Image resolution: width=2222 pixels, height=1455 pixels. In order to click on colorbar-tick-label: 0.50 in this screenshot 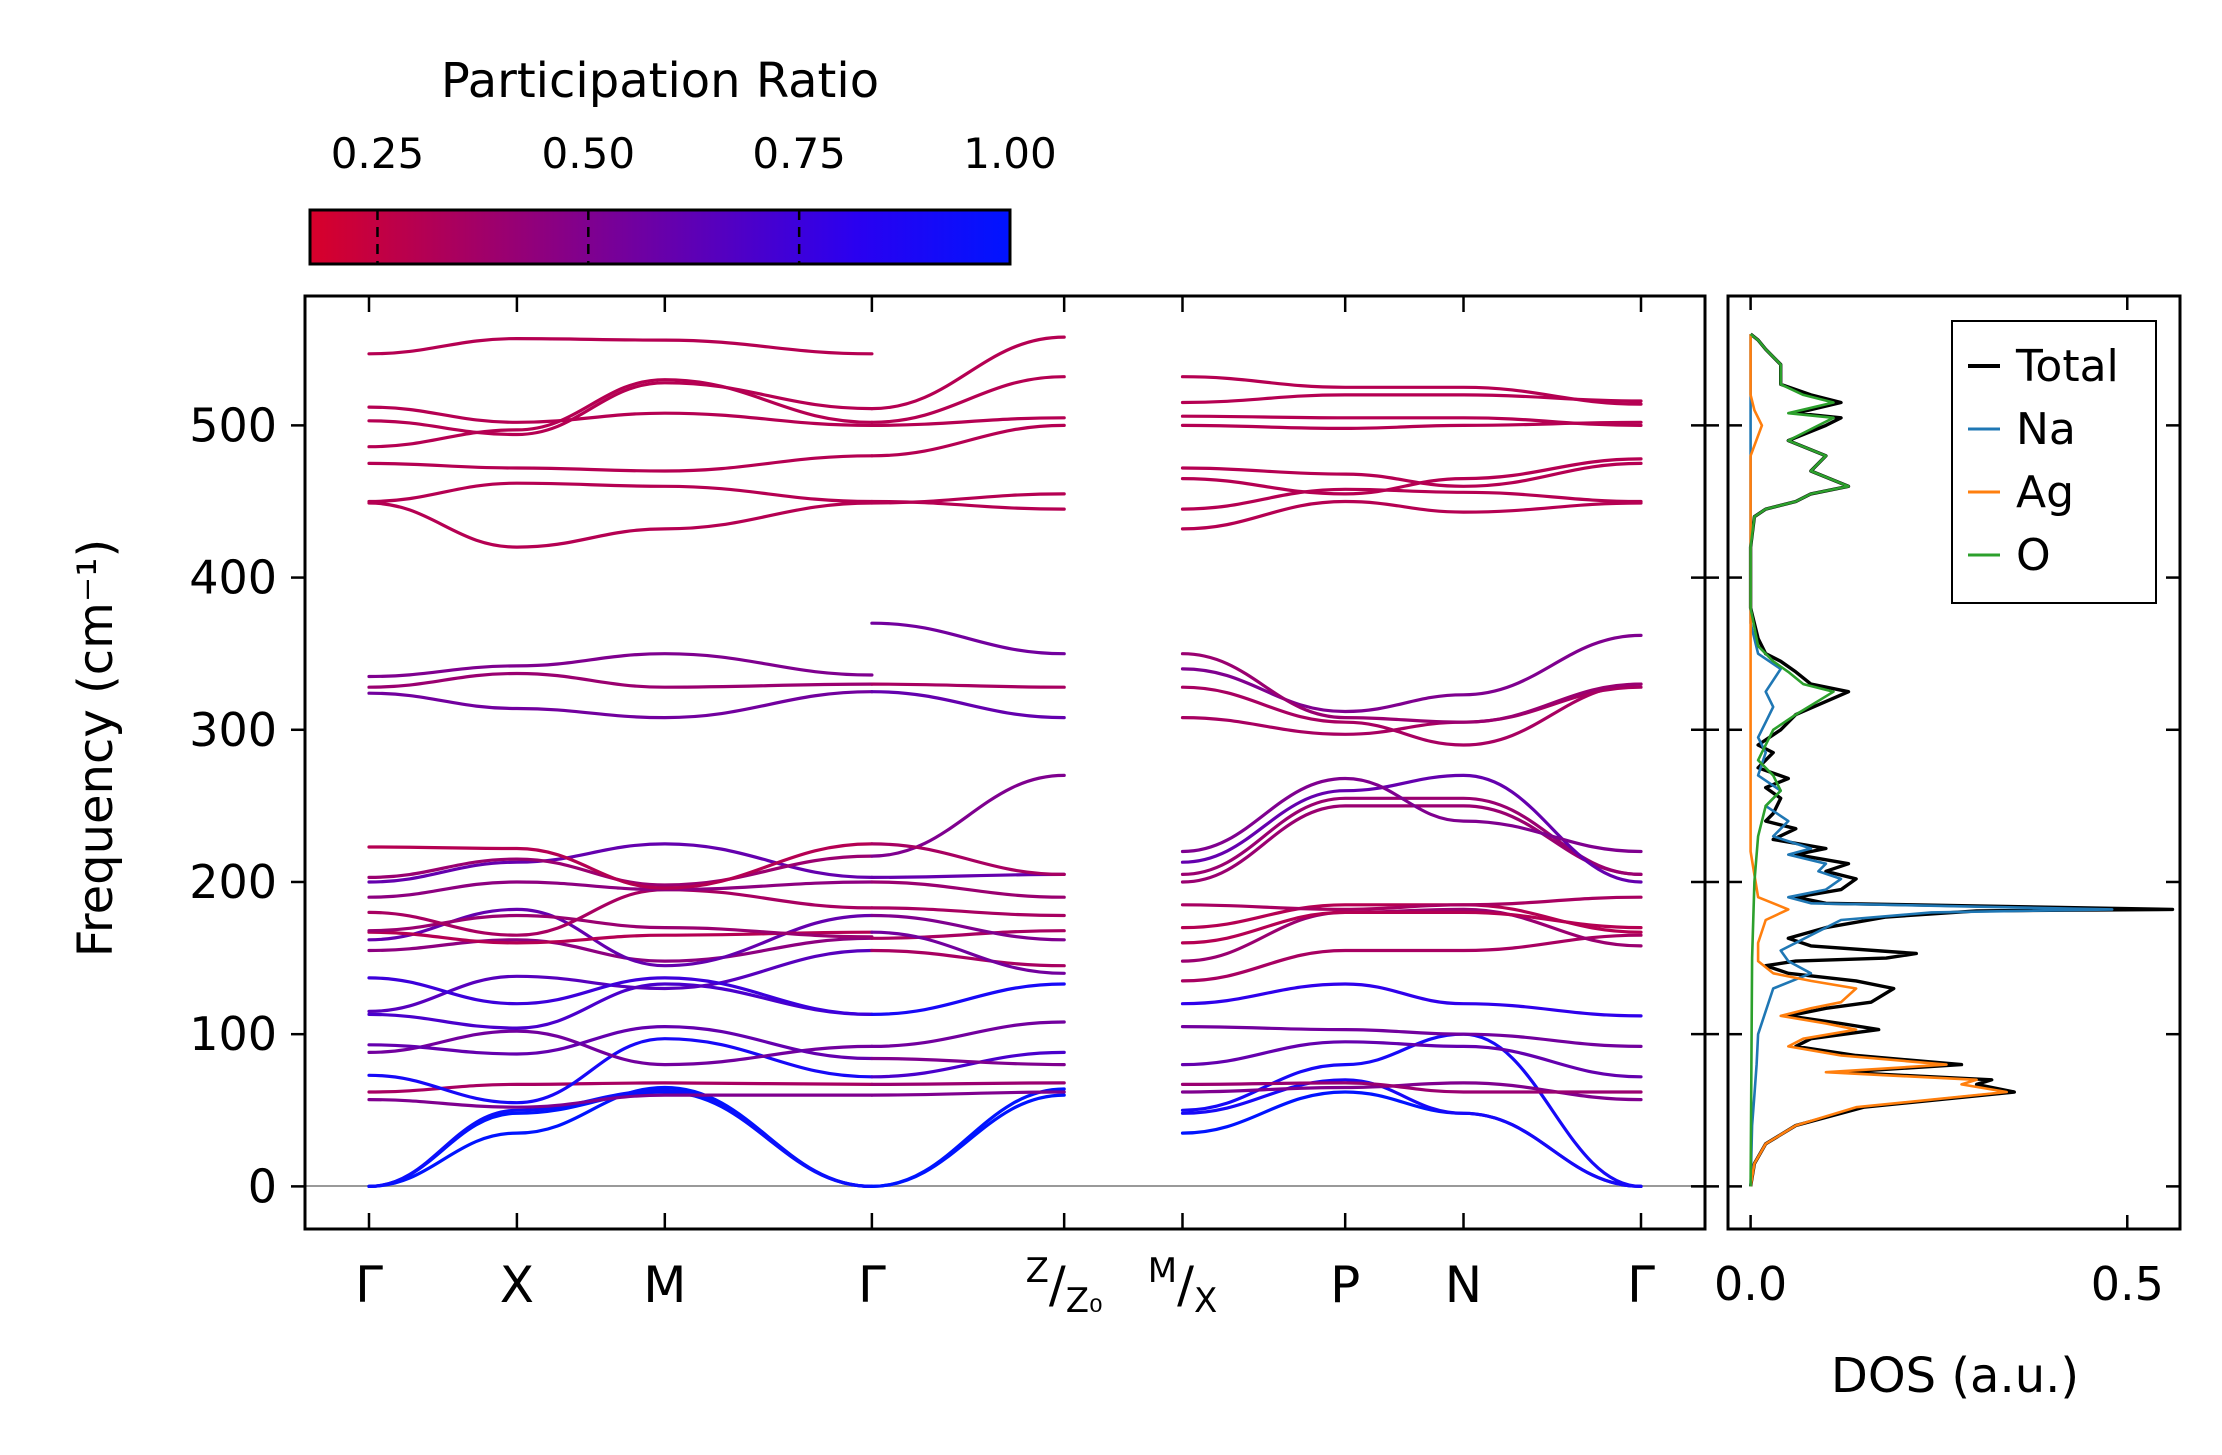, I will do `click(589, 153)`.